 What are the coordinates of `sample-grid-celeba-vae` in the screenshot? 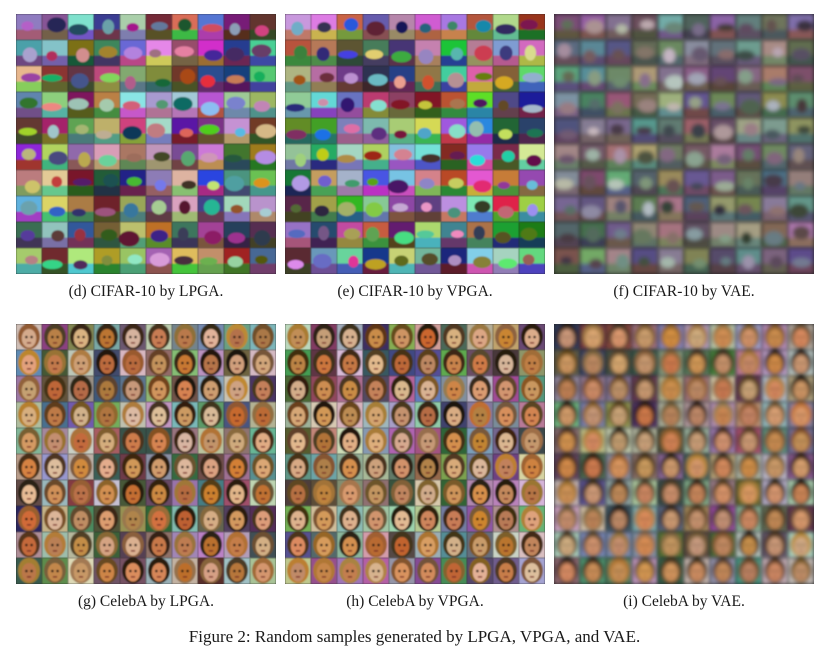 It's located at (684, 454).